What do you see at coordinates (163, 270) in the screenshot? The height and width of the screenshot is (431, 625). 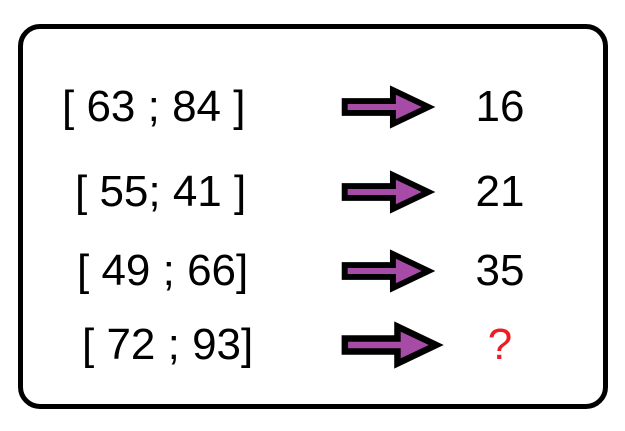 I see `pair-text: [ 49 ; 66]` at bounding box center [163, 270].